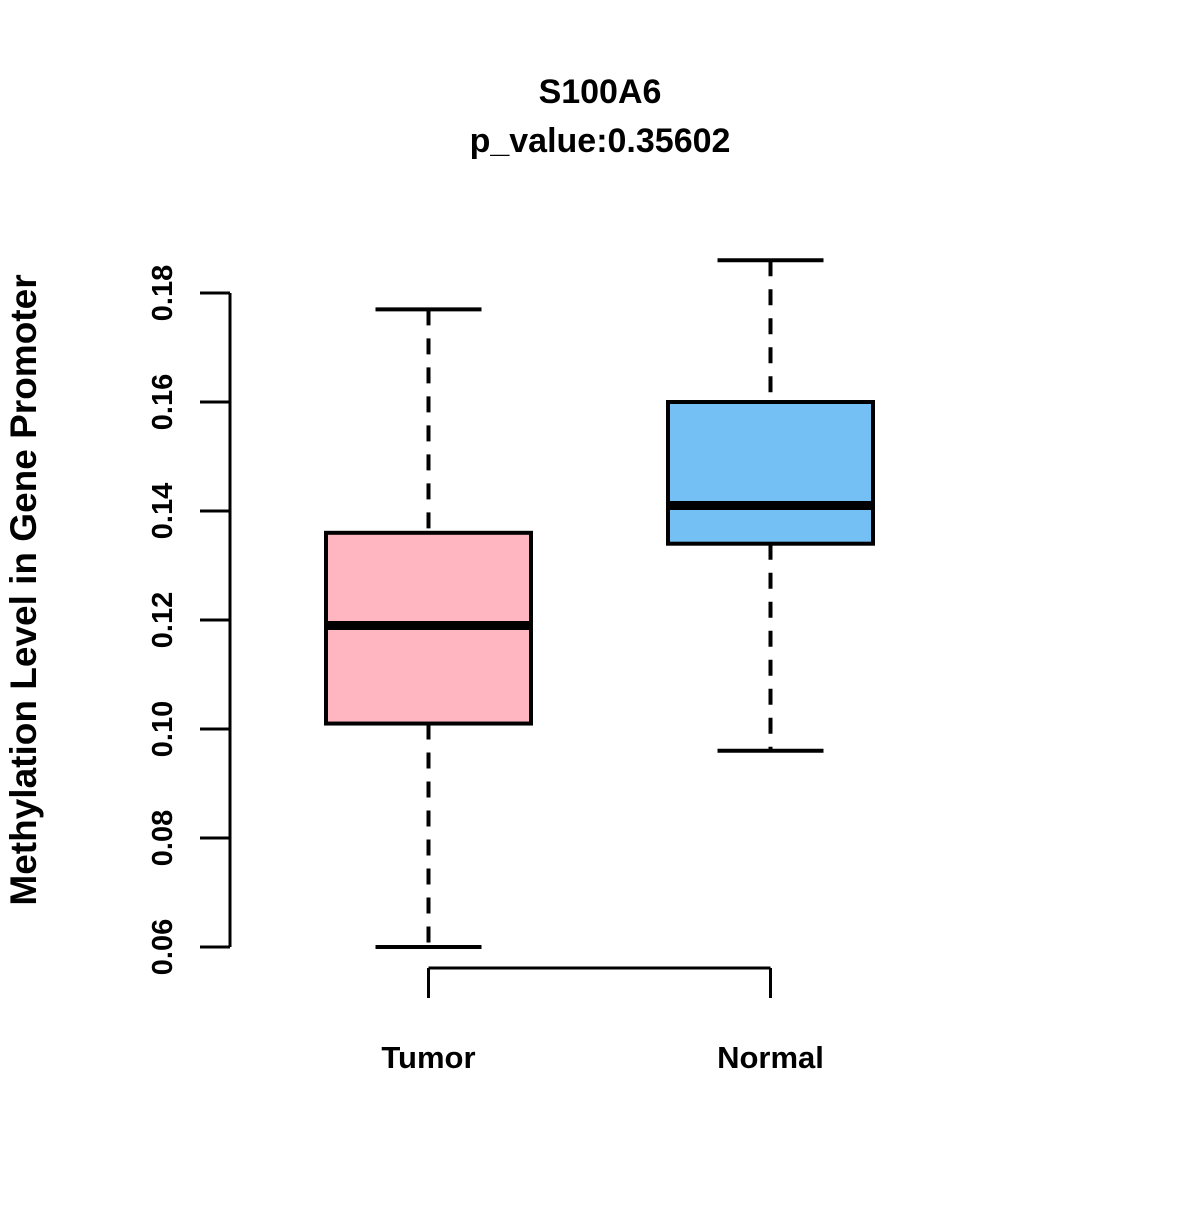 The image size is (1200, 1205). Describe the element at coordinates (163, 838) in the screenshot. I see `y-axis-tick-label: 0.08` at that location.